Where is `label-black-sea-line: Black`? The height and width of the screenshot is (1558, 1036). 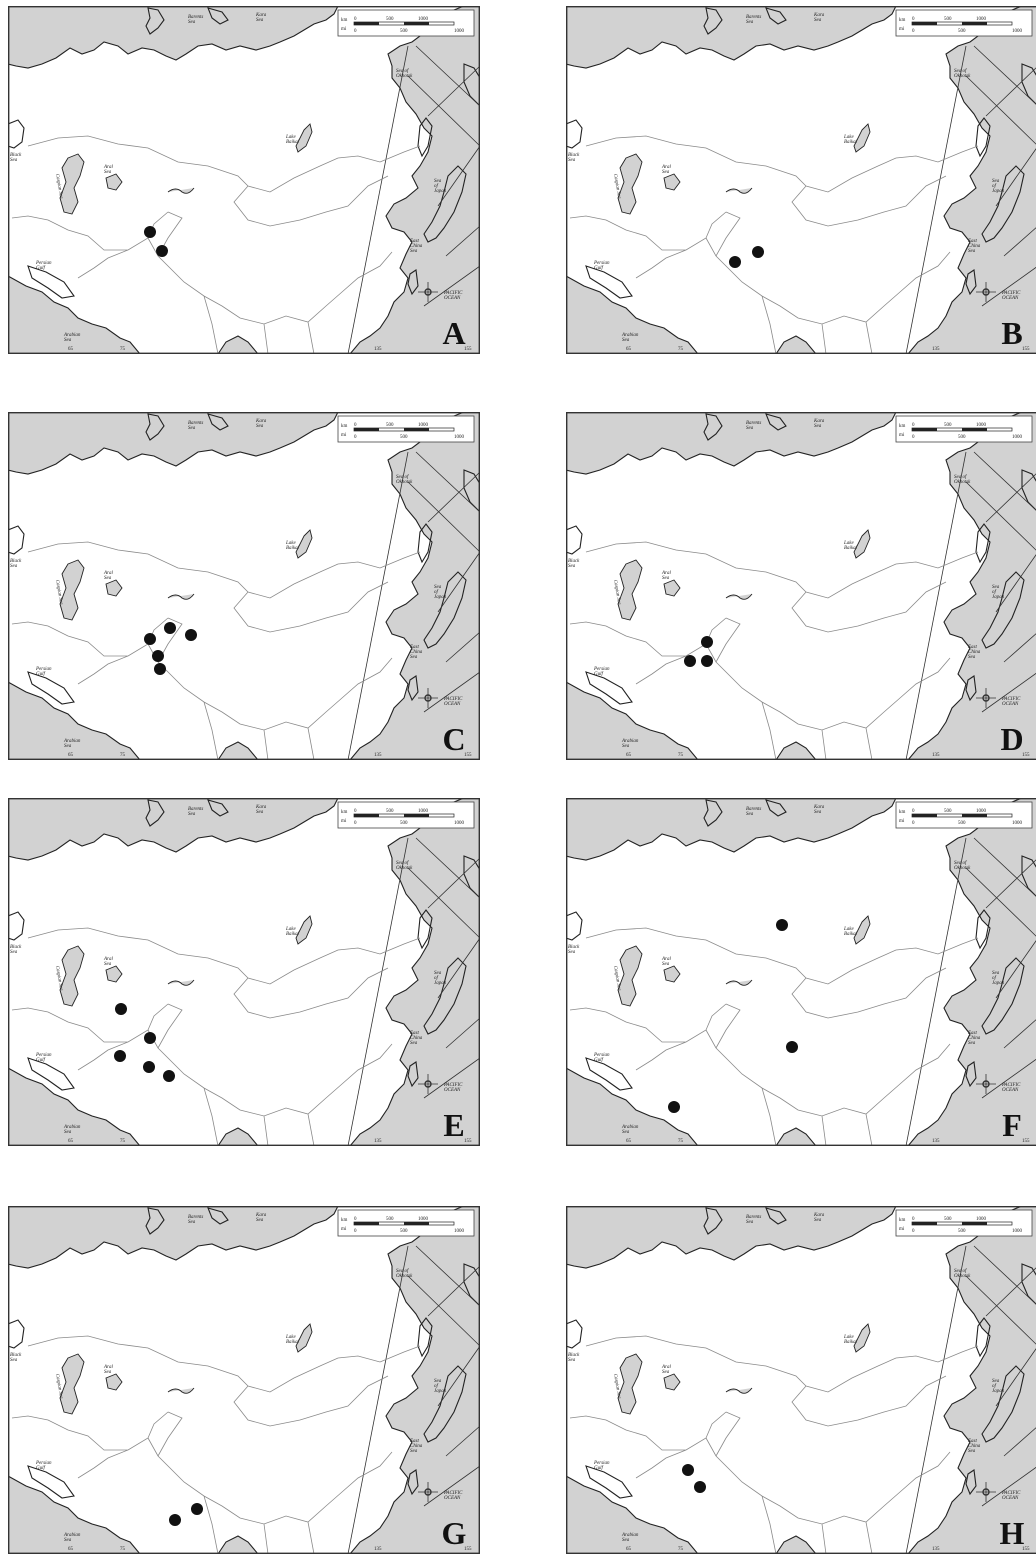
label-black-sea-line: Black is located at coordinates (574, 561).